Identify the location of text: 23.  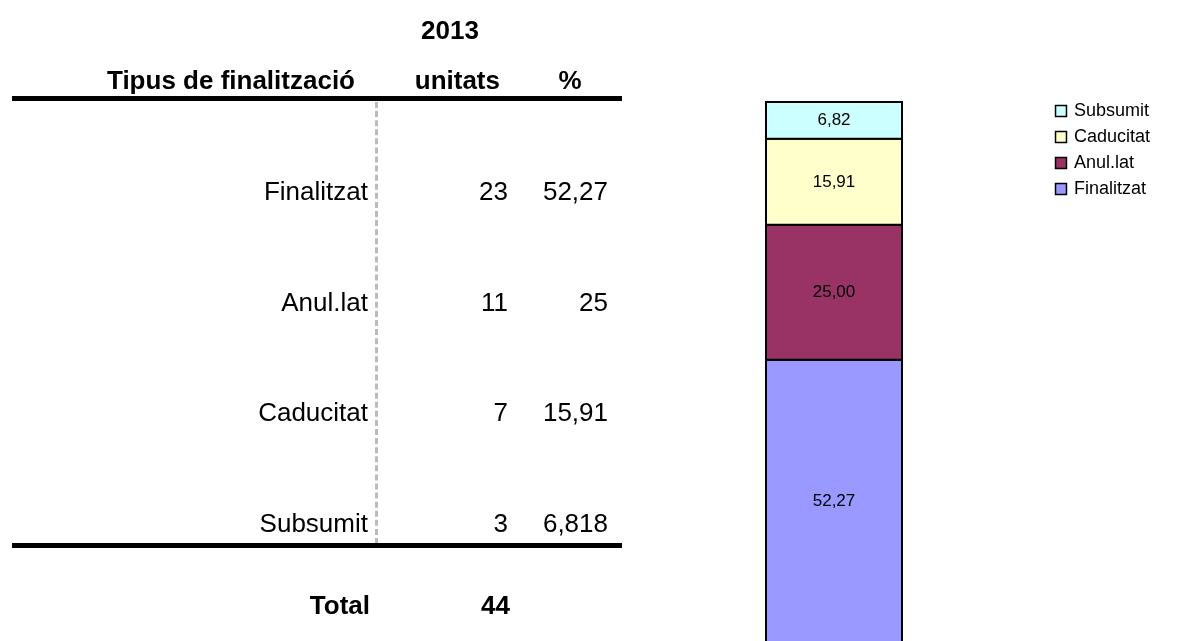
(493, 191).